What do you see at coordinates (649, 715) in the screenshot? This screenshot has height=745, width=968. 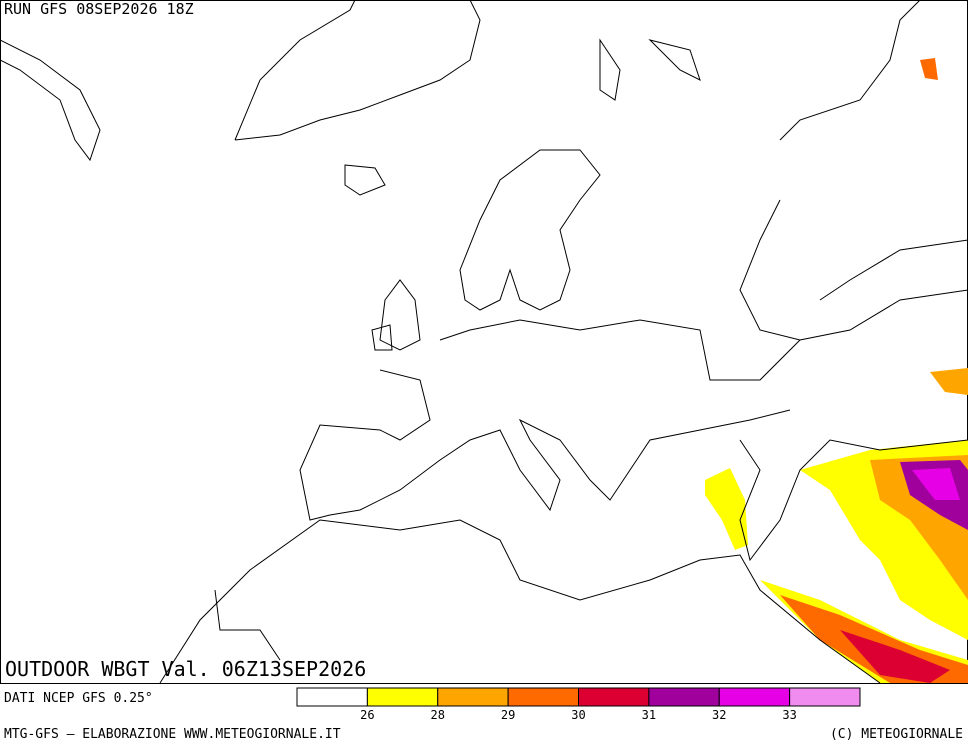 I see `legend-tick-label: 31` at bounding box center [649, 715].